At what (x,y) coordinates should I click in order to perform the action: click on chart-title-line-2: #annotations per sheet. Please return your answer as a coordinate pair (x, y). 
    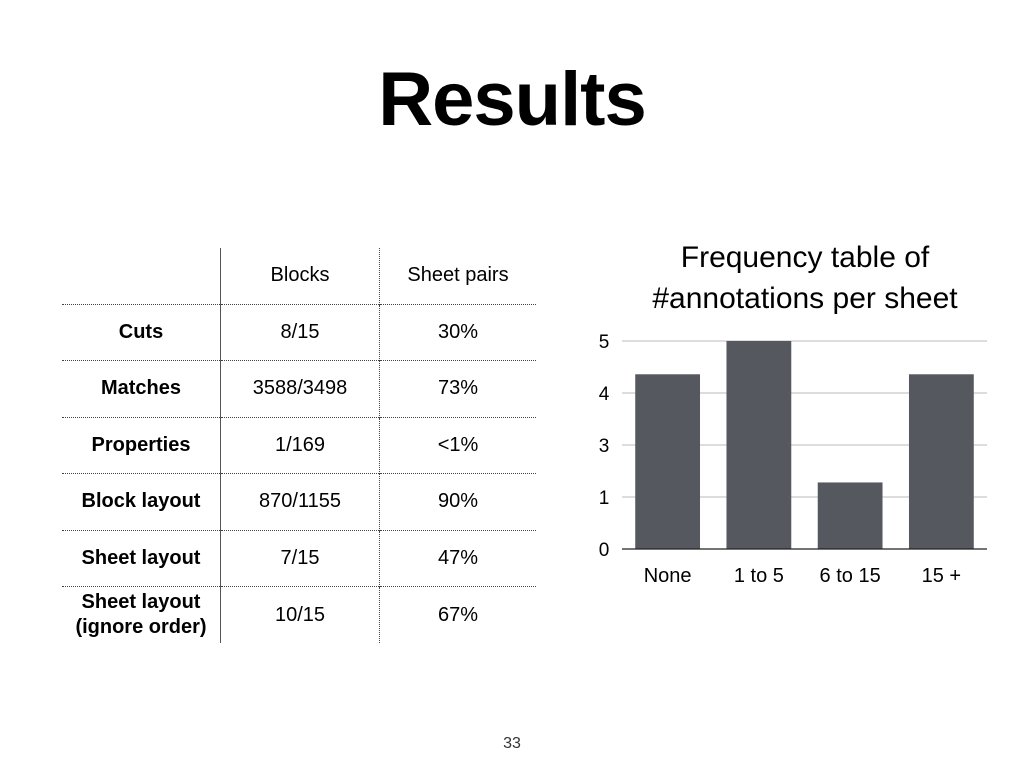
    Looking at the image, I should click on (805, 298).